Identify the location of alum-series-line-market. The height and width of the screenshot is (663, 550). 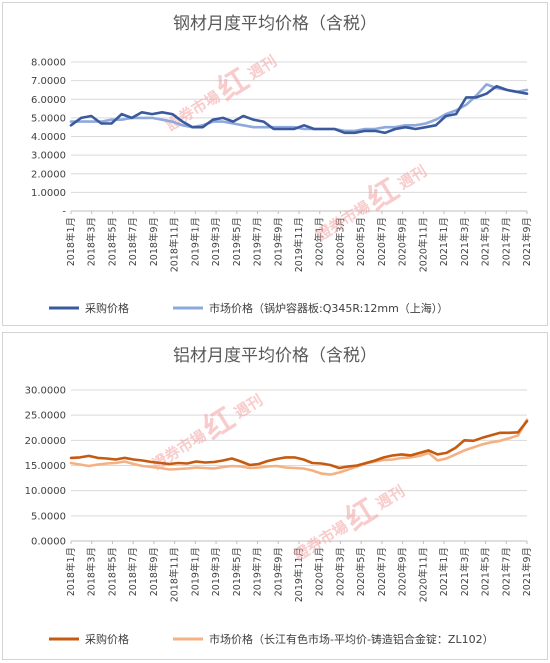
(299, 447).